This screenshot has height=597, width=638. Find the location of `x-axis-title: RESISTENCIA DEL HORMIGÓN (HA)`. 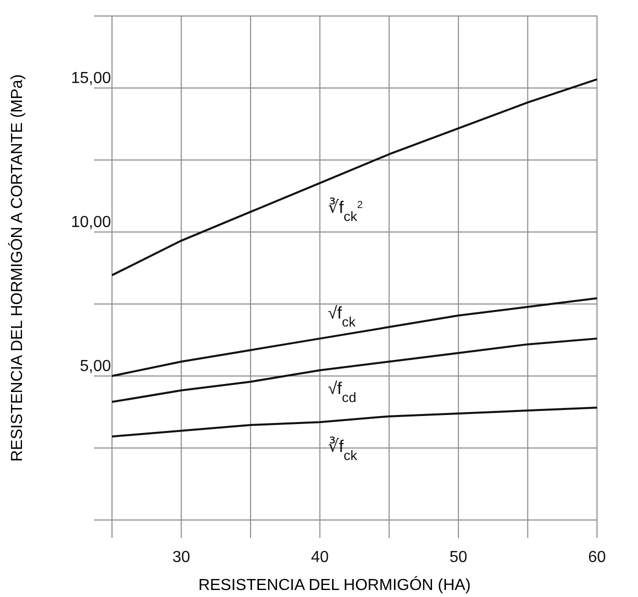

x-axis-title: RESISTENCIA DEL HORMIGÓN (HA) is located at coordinates (334, 585).